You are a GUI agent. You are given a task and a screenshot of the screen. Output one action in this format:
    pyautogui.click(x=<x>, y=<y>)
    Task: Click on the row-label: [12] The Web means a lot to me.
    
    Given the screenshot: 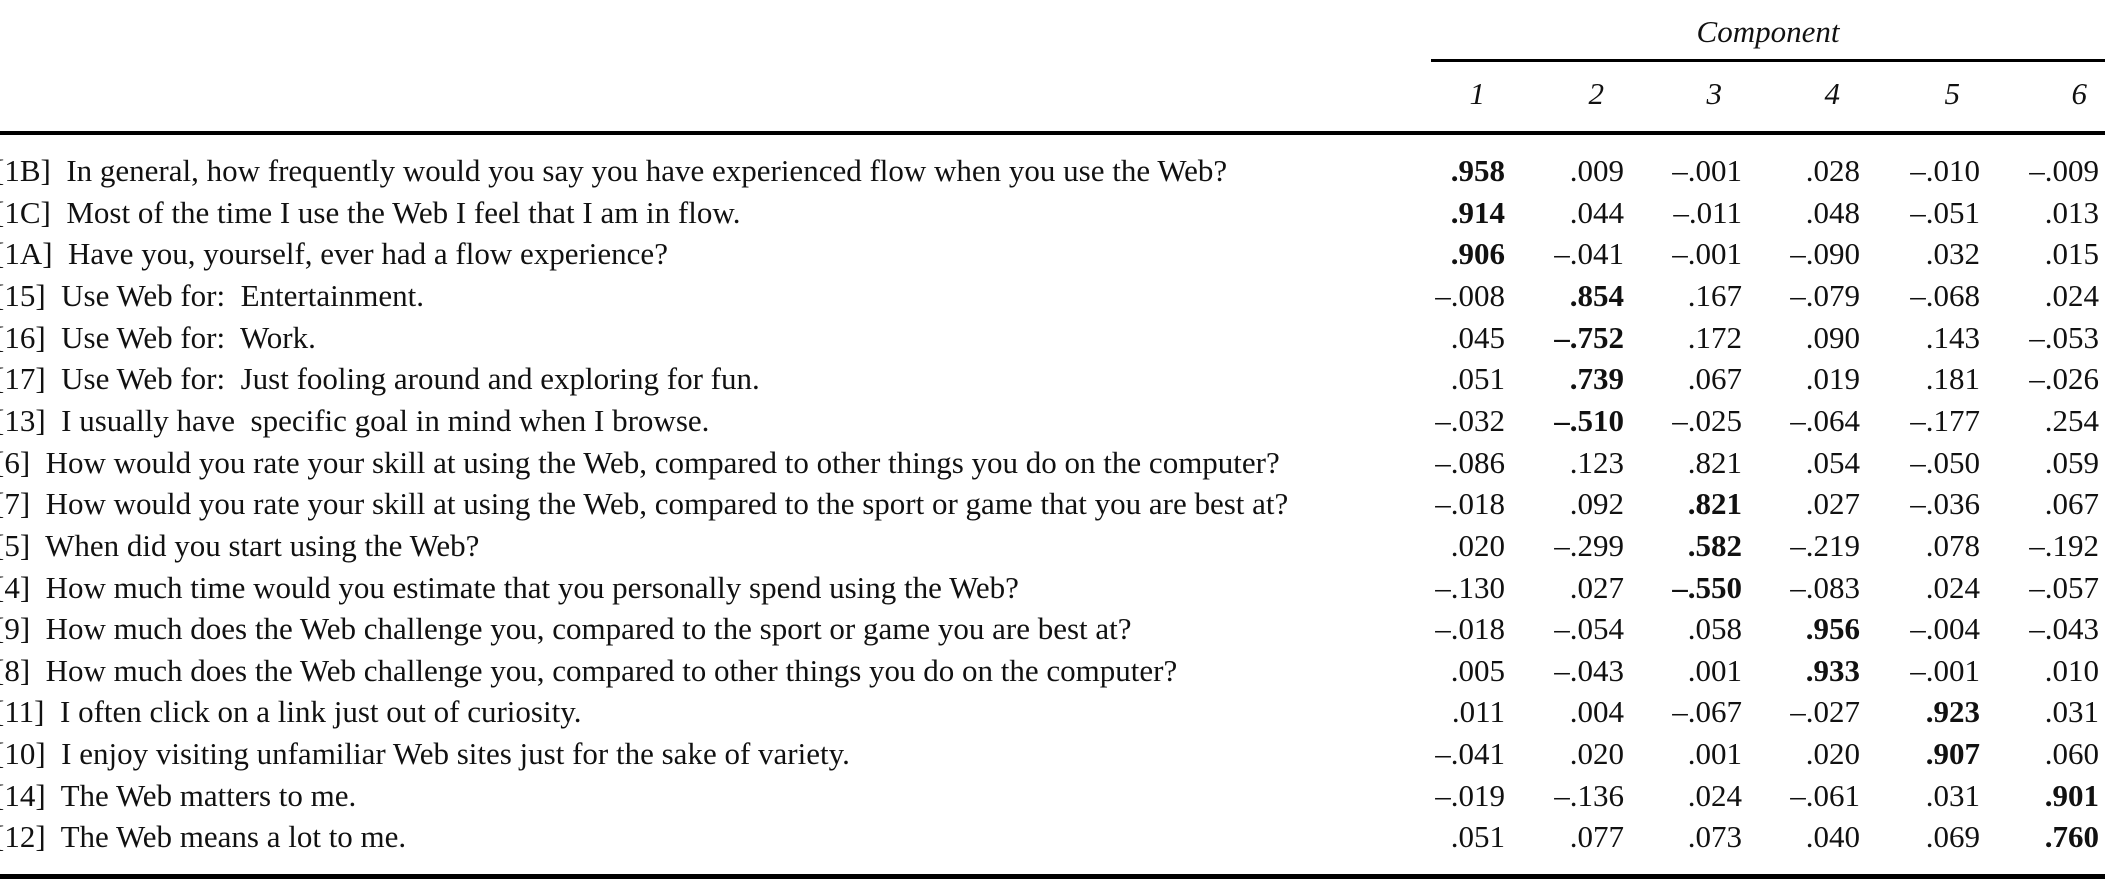 What is the action you would take?
    pyautogui.click(x=203, y=837)
    